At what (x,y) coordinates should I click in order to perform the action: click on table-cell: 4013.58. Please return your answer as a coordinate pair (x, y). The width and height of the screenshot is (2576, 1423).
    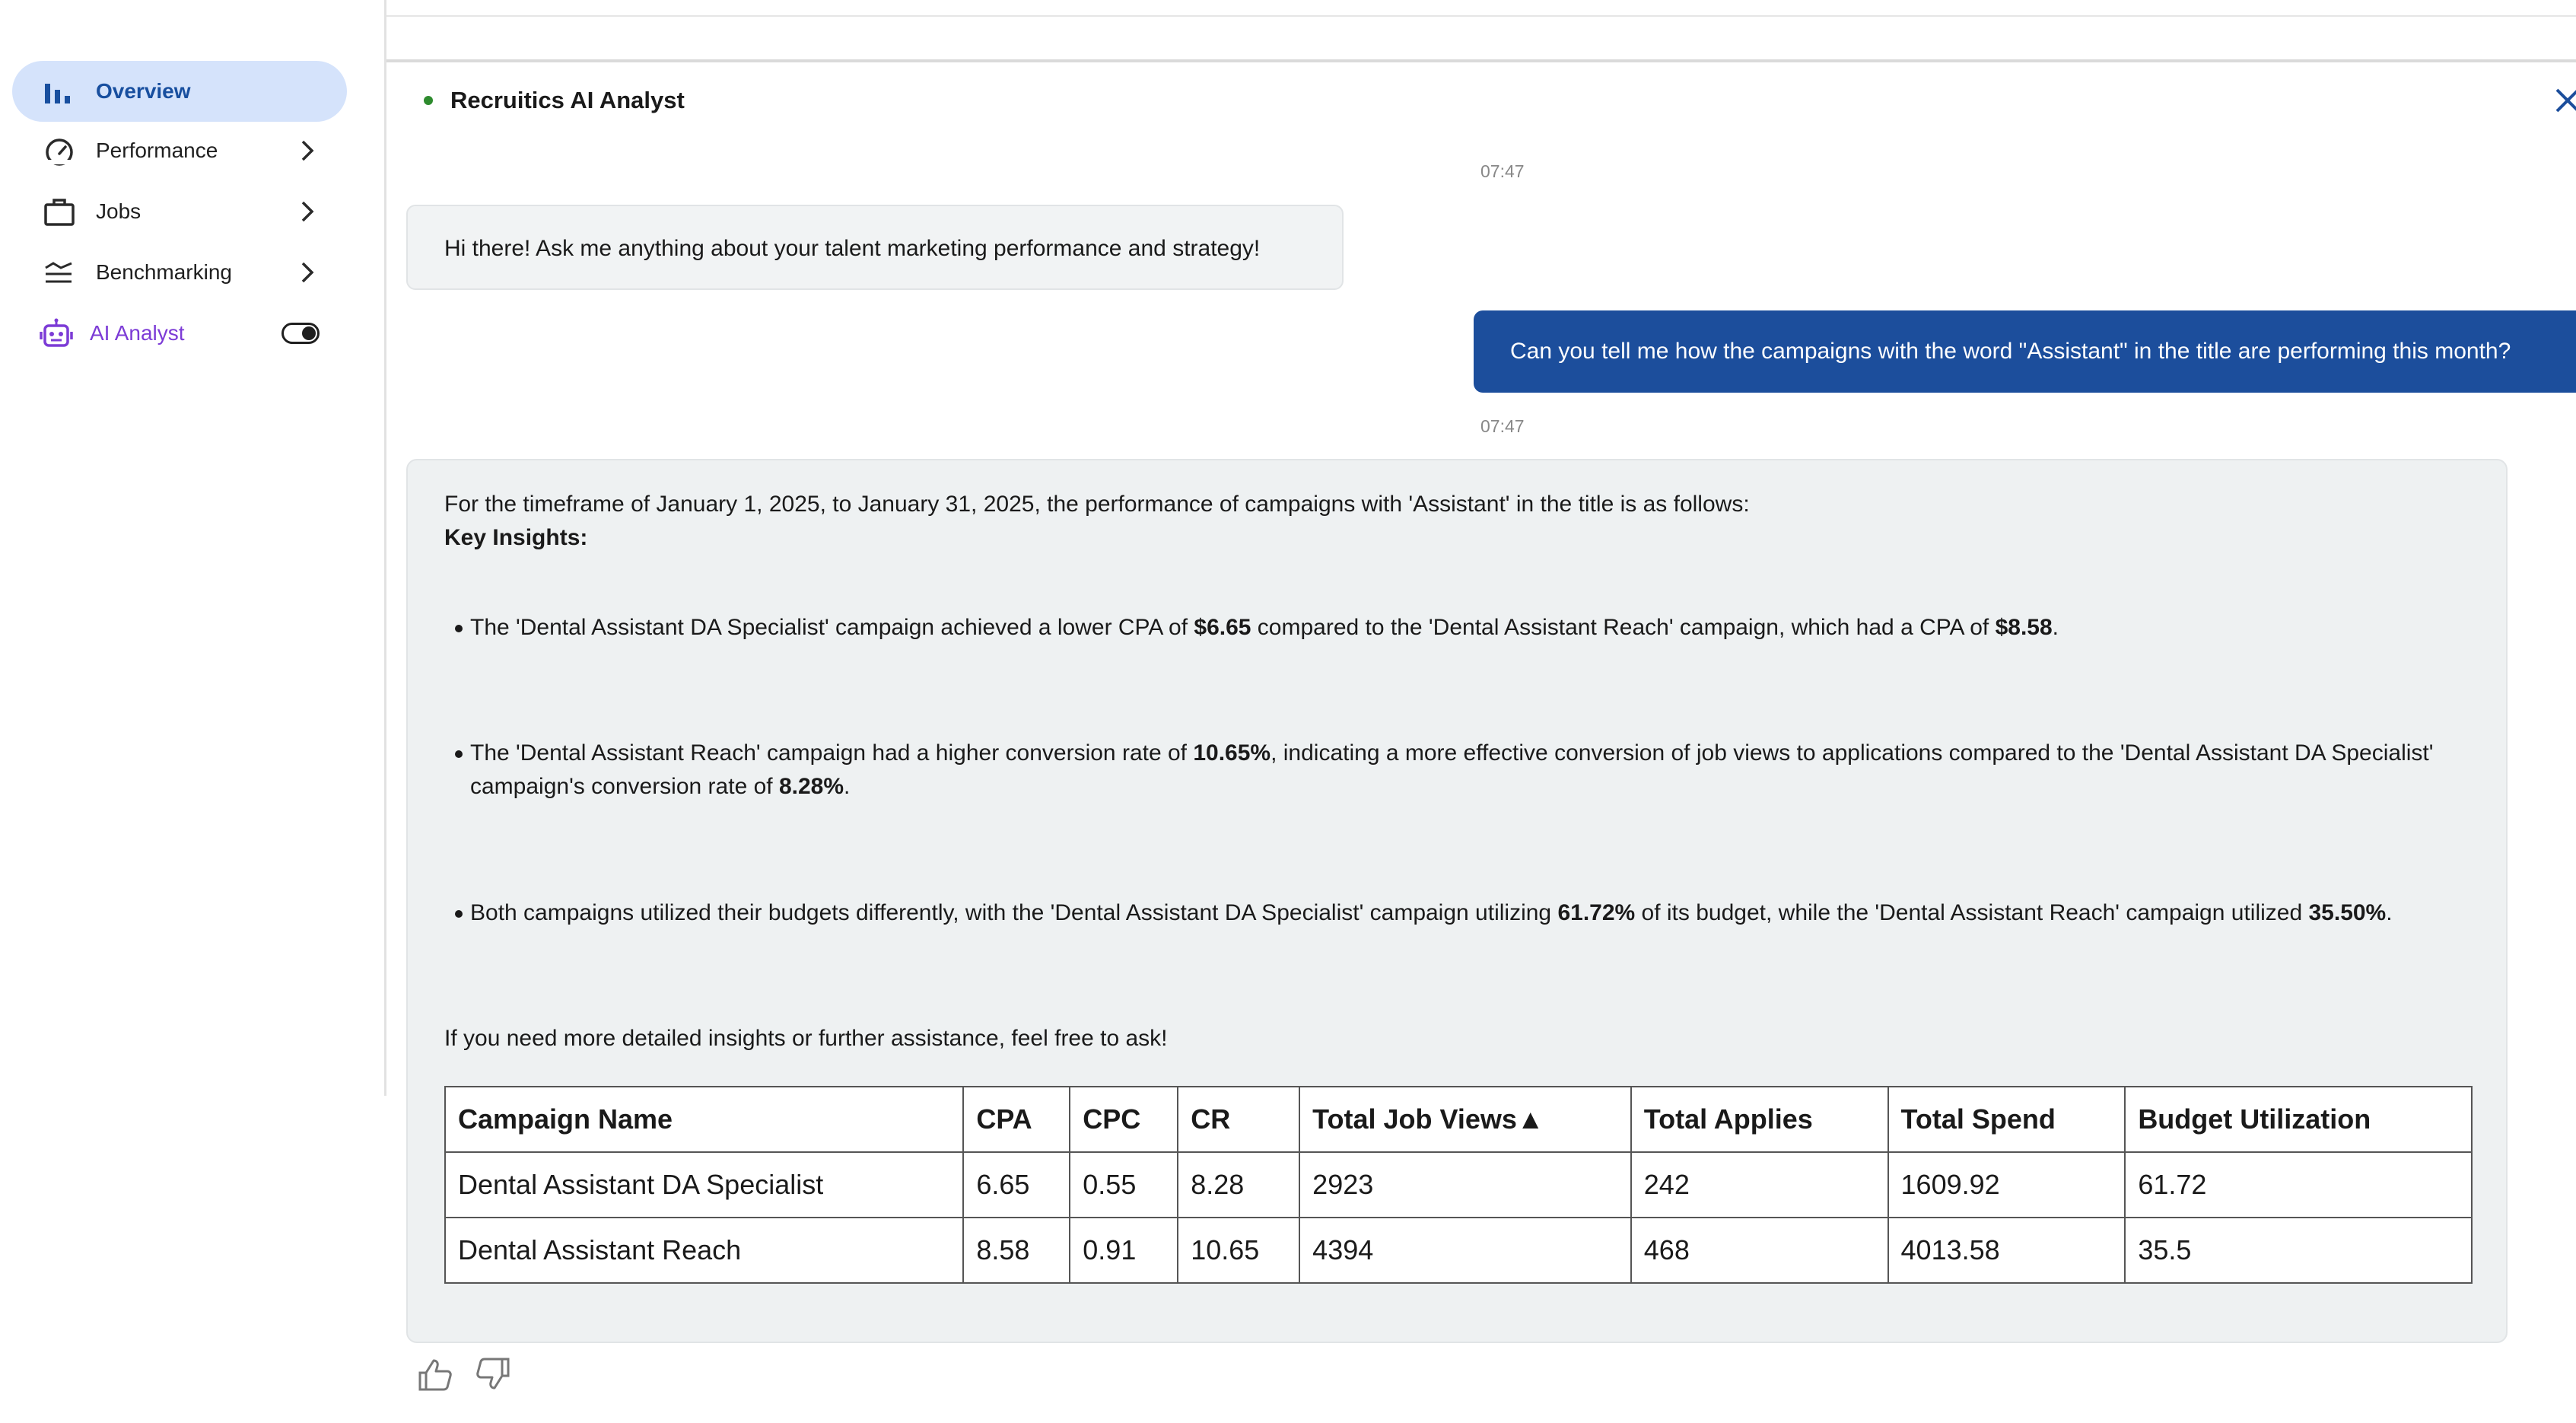
    Looking at the image, I should click on (2006, 1250).